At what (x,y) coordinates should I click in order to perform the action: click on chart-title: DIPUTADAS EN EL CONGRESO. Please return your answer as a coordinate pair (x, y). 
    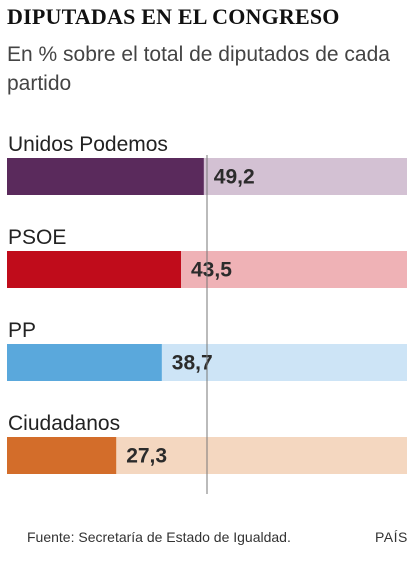
    Looking at the image, I should click on (173, 16).